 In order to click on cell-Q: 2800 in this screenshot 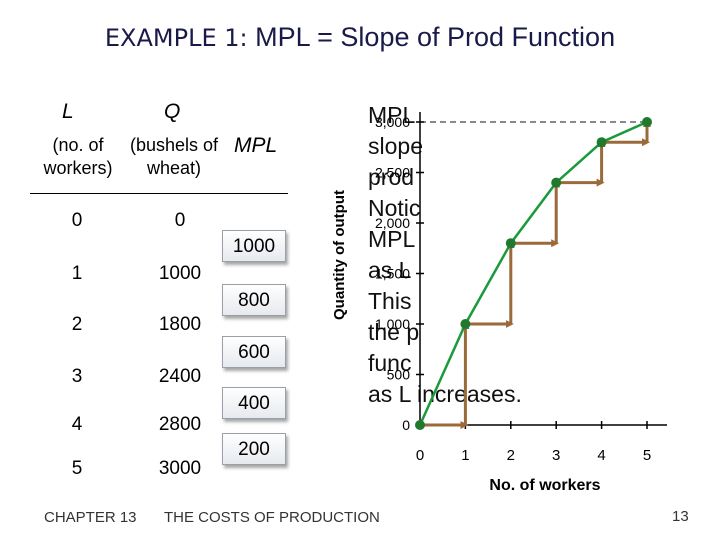, I will do `click(180, 424)`.